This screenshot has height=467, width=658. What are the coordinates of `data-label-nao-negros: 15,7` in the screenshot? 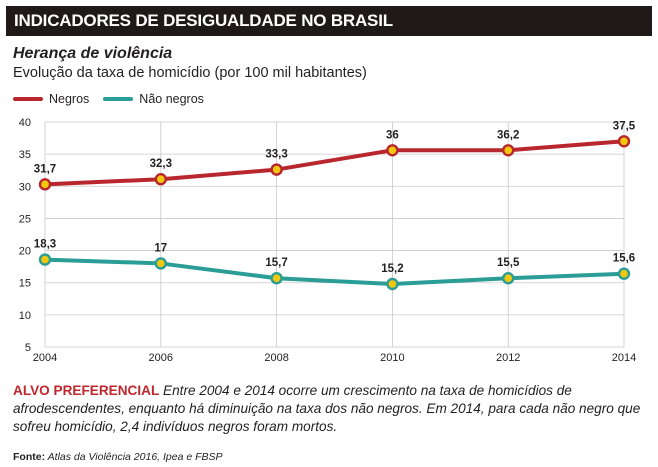 It's located at (276, 263).